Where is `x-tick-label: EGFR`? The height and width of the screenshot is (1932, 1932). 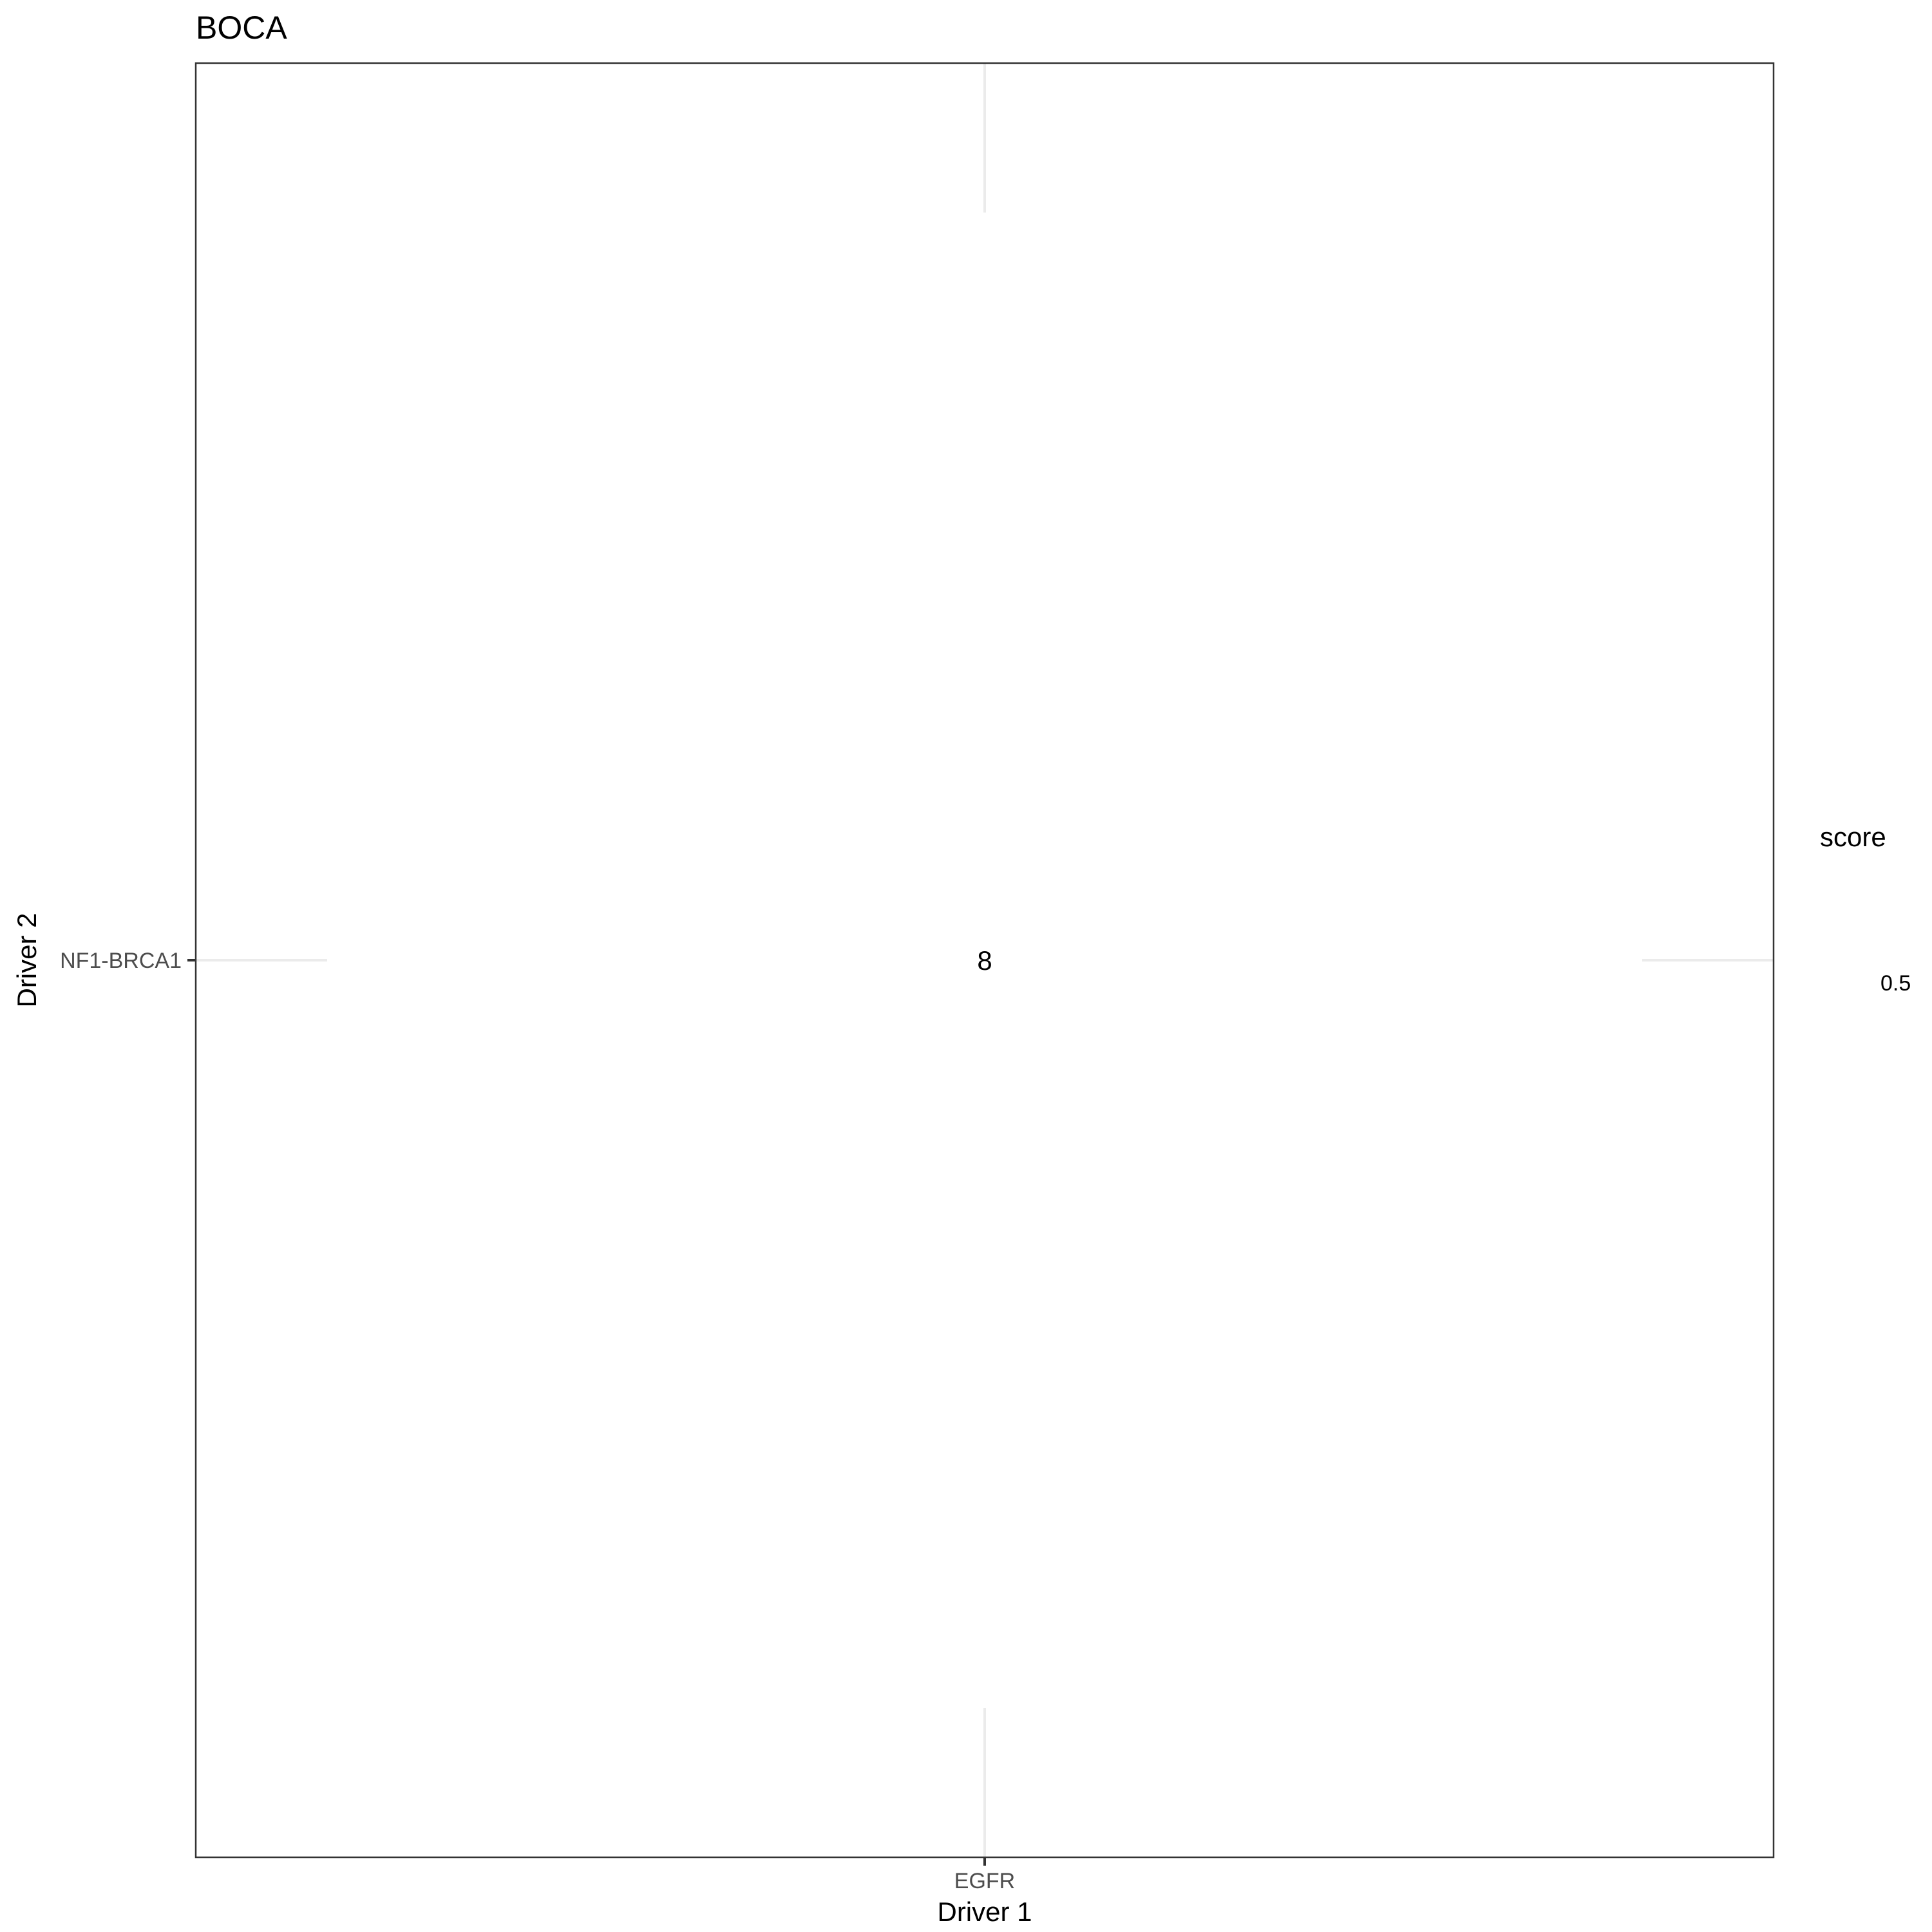 x-tick-label: EGFR is located at coordinates (984, 1881).